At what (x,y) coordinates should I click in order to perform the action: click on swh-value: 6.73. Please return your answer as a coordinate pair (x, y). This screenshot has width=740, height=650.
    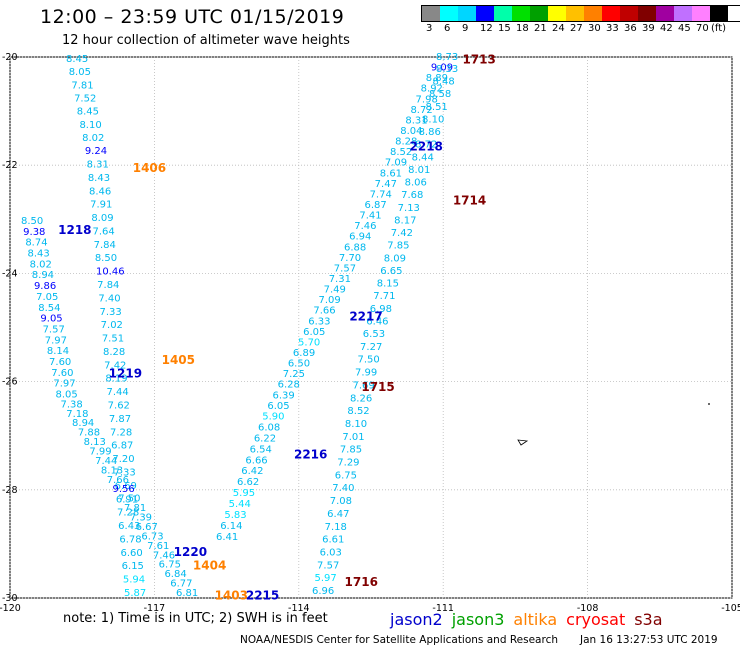
    Looking at the image, I should click on (152, 536).